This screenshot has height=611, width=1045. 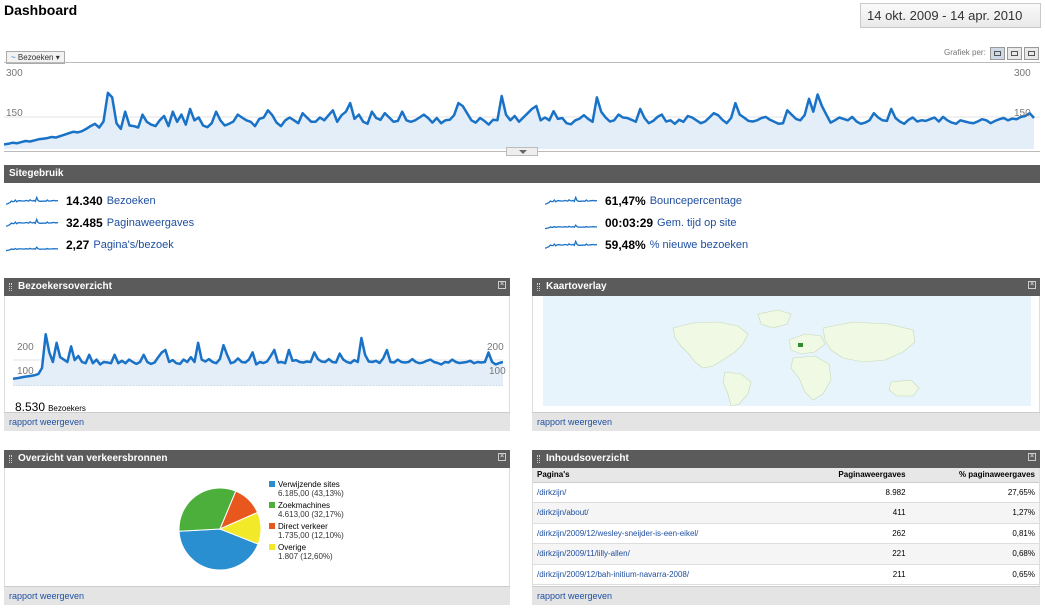 I want to click on main-graph-line, so click(x=519, y=118).